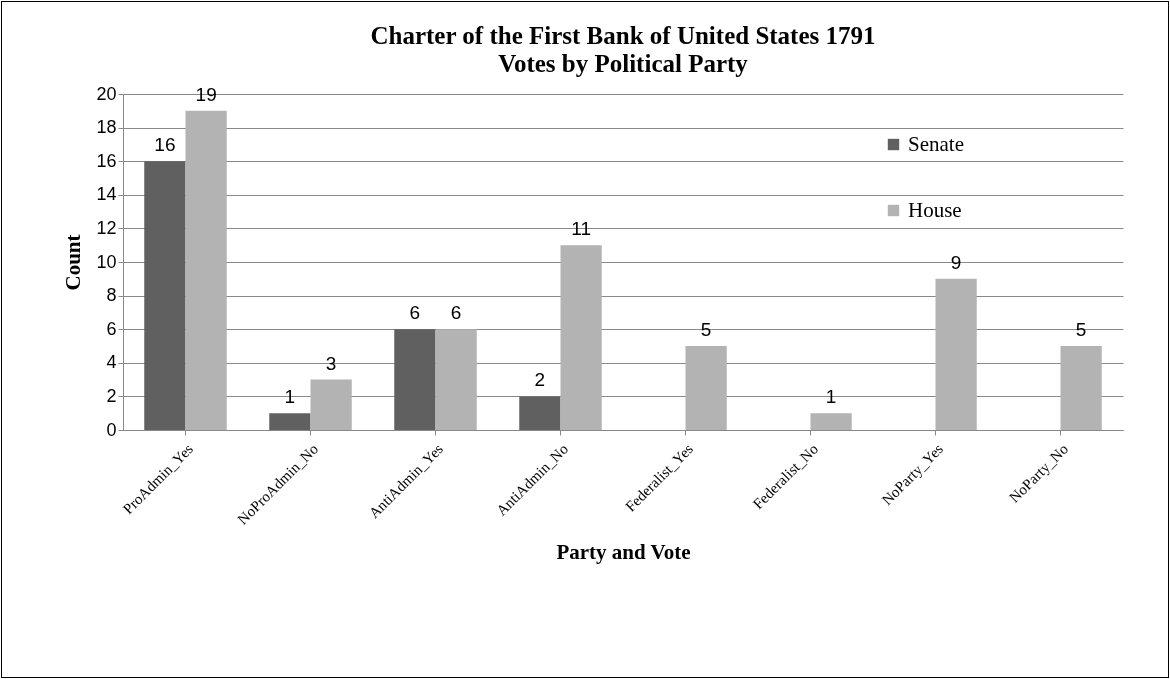 This screenshot has width=1170, height=679. What do you see at coordinates (73, 262) in the screenshot?
I see `y-axis-title: Count` at bounding box center [73, 262].